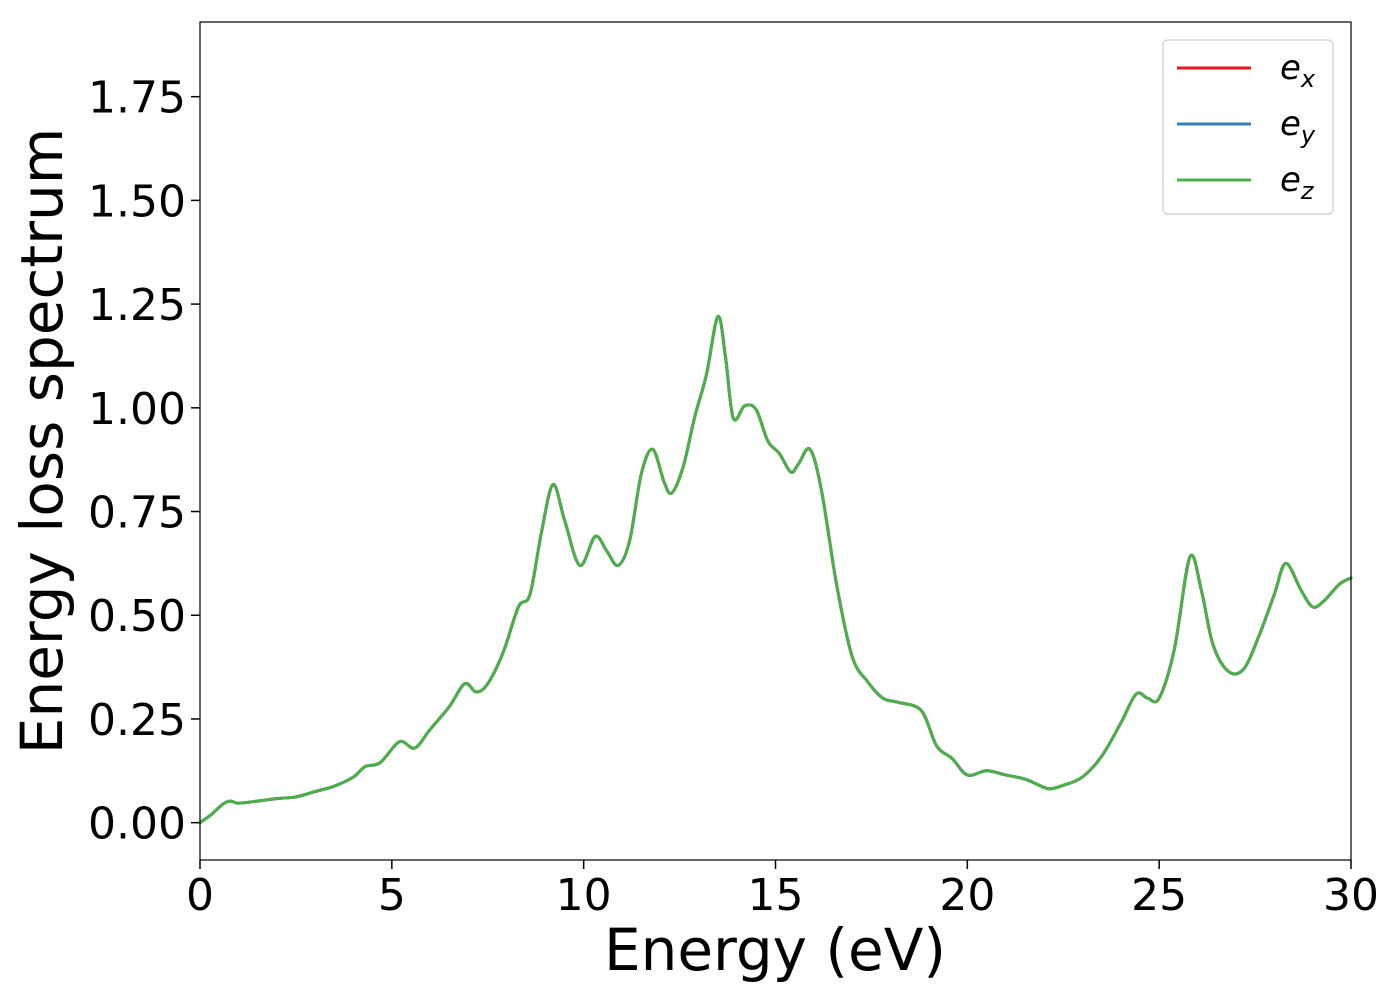 The width and height of the screenshot is (1400, 1000). Describe the element at coordinates (137, 305) in the screenshot. I see `y-tick-label: 1.25` at that location.